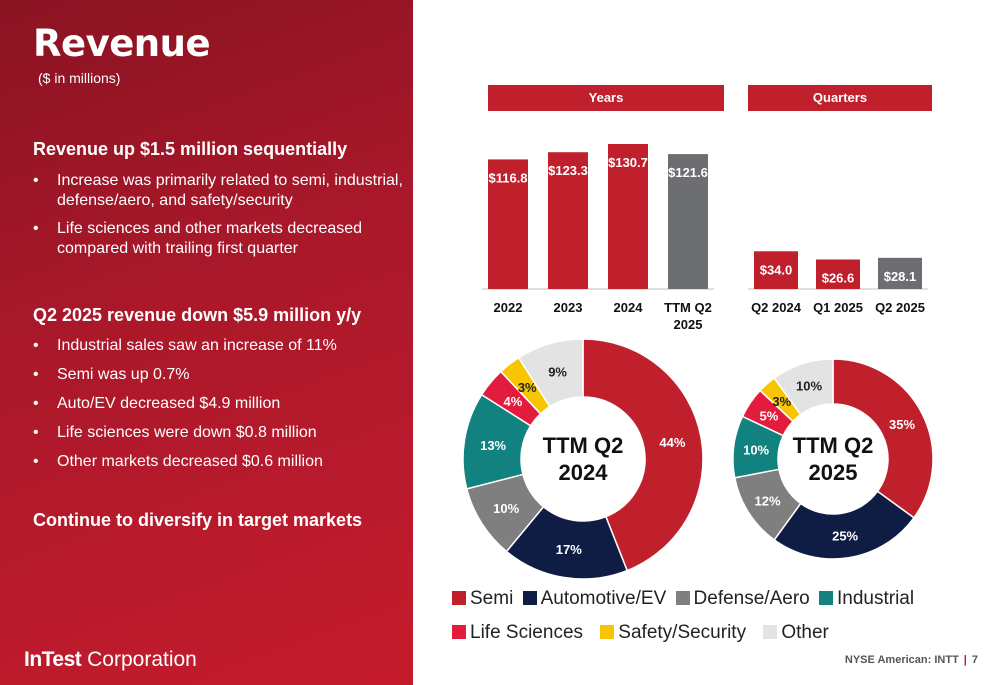 This screenshot has width=1000, height=685. Describe the element at coordinates (845, 536) in the screenshot. I see `donut-slice-label: 25%` at that location.